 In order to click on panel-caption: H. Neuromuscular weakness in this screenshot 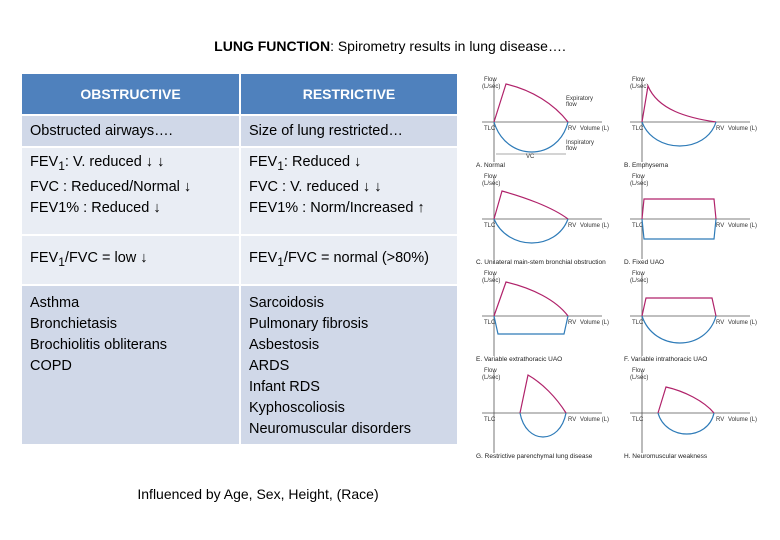, I will do `click(666, 456)`.